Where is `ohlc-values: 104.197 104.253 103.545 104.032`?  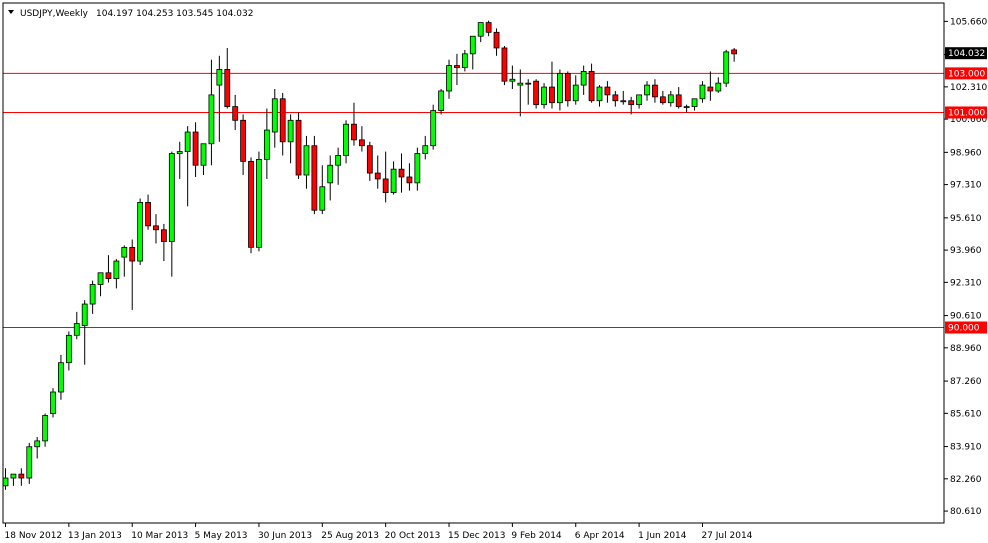 ohlc-values: 104.197 104.253 103.545 104.032 is located at coordinates (174, 14).